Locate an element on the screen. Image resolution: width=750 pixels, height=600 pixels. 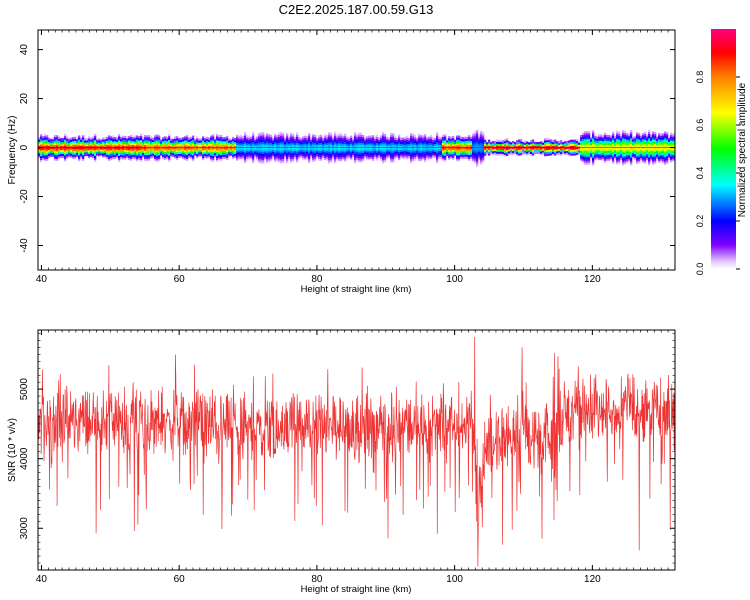
y-tick-label: 3000 is located at coordinates (24, 528).